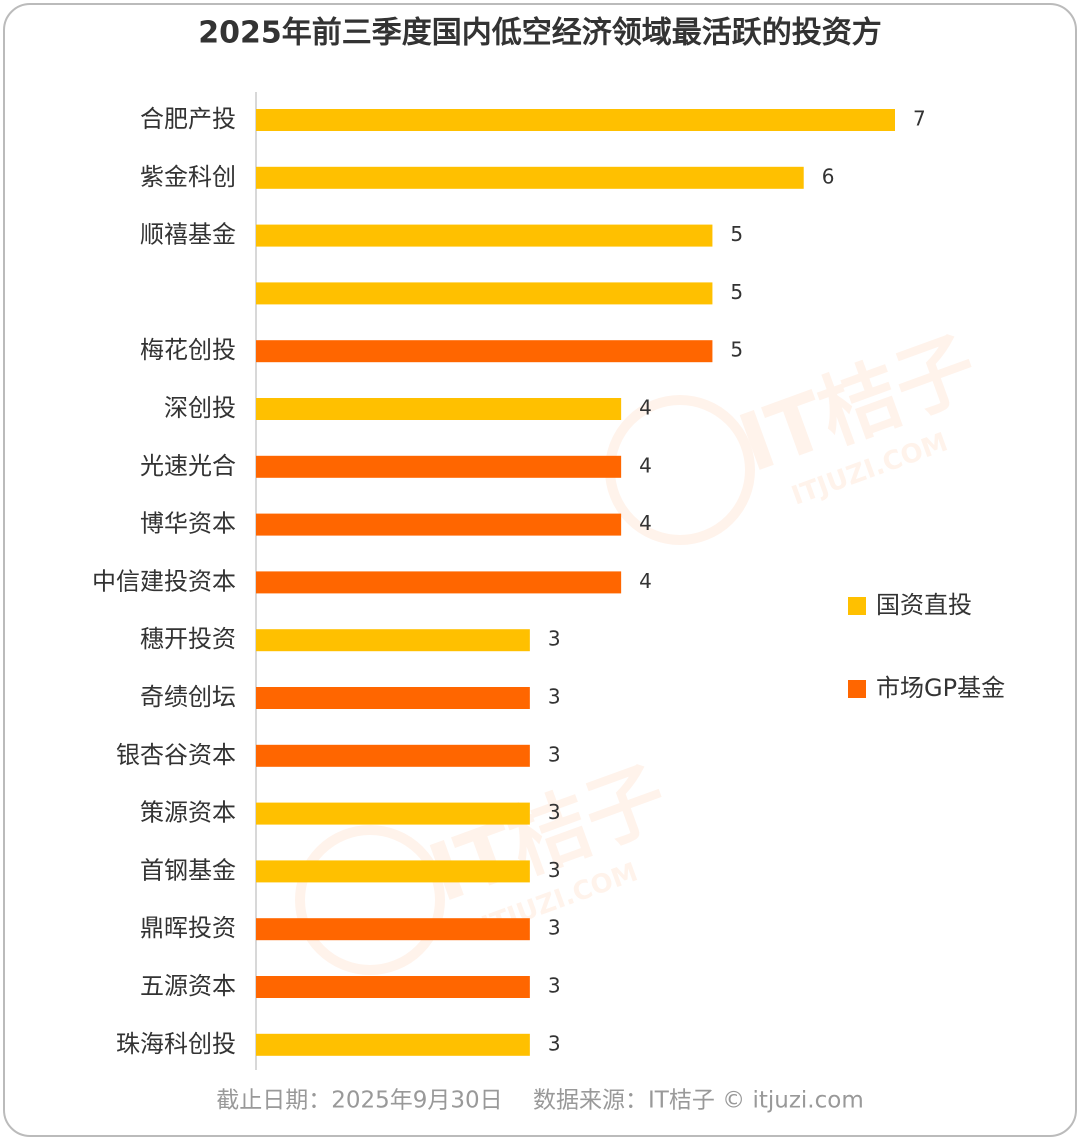  I want to click on y-tick-label: 顺禧基金, so click(188, 235).